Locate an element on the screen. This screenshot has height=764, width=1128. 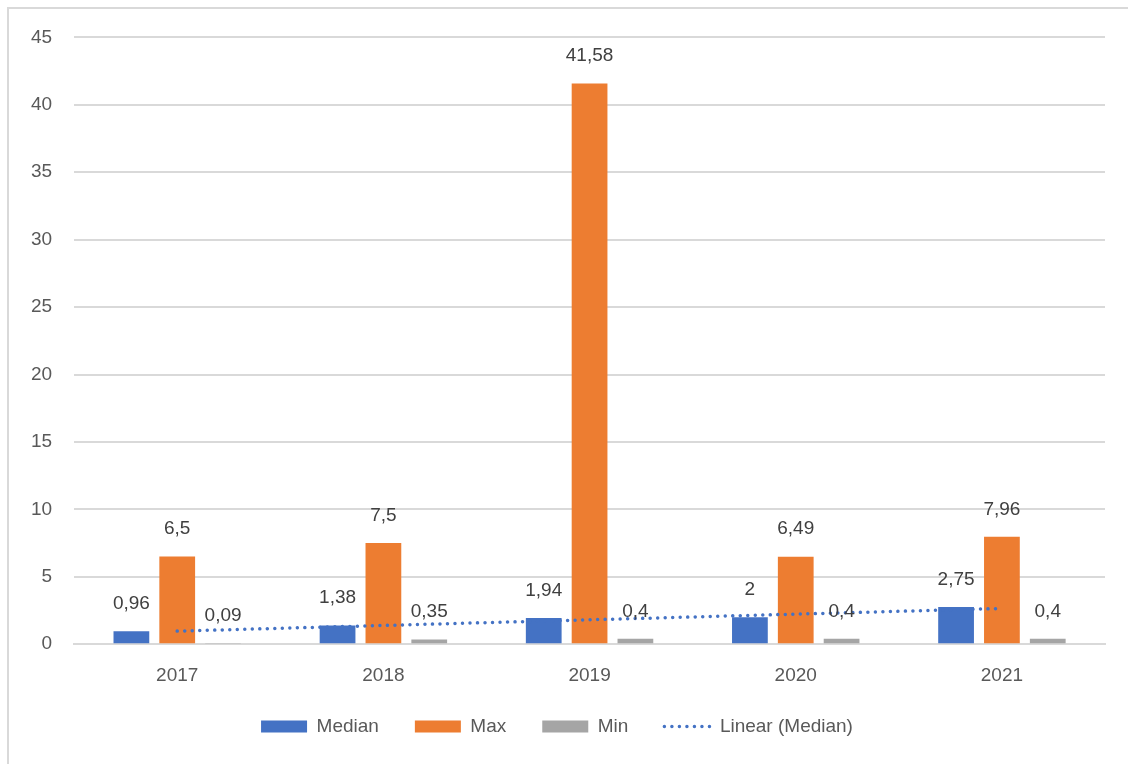
data-label: 2,75 is located at coordinates (956, 578).